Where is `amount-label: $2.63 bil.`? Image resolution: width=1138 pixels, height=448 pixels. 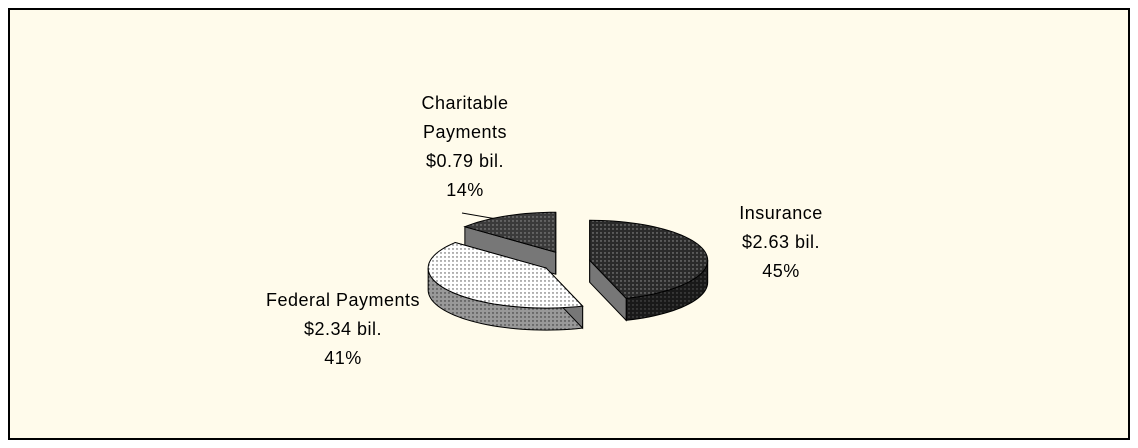 amount-label: $2.63 bil. is located at coordinates (781, 242).